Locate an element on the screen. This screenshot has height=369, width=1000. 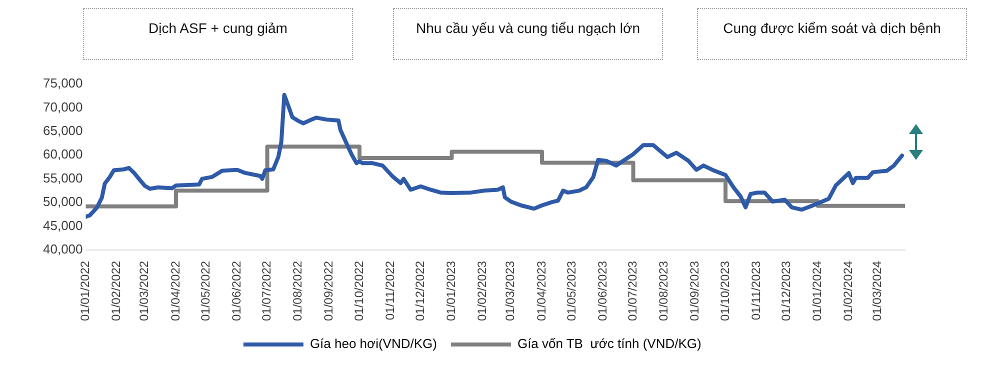
x-tick-label: 01/11/2022 is located at coordinates (389, 290).